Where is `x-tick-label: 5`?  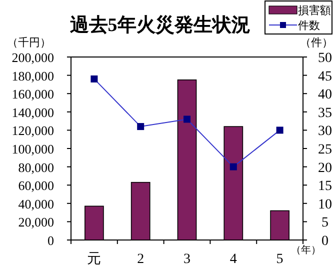
x-tick-label: 5 is located at coordinates (280, 259).